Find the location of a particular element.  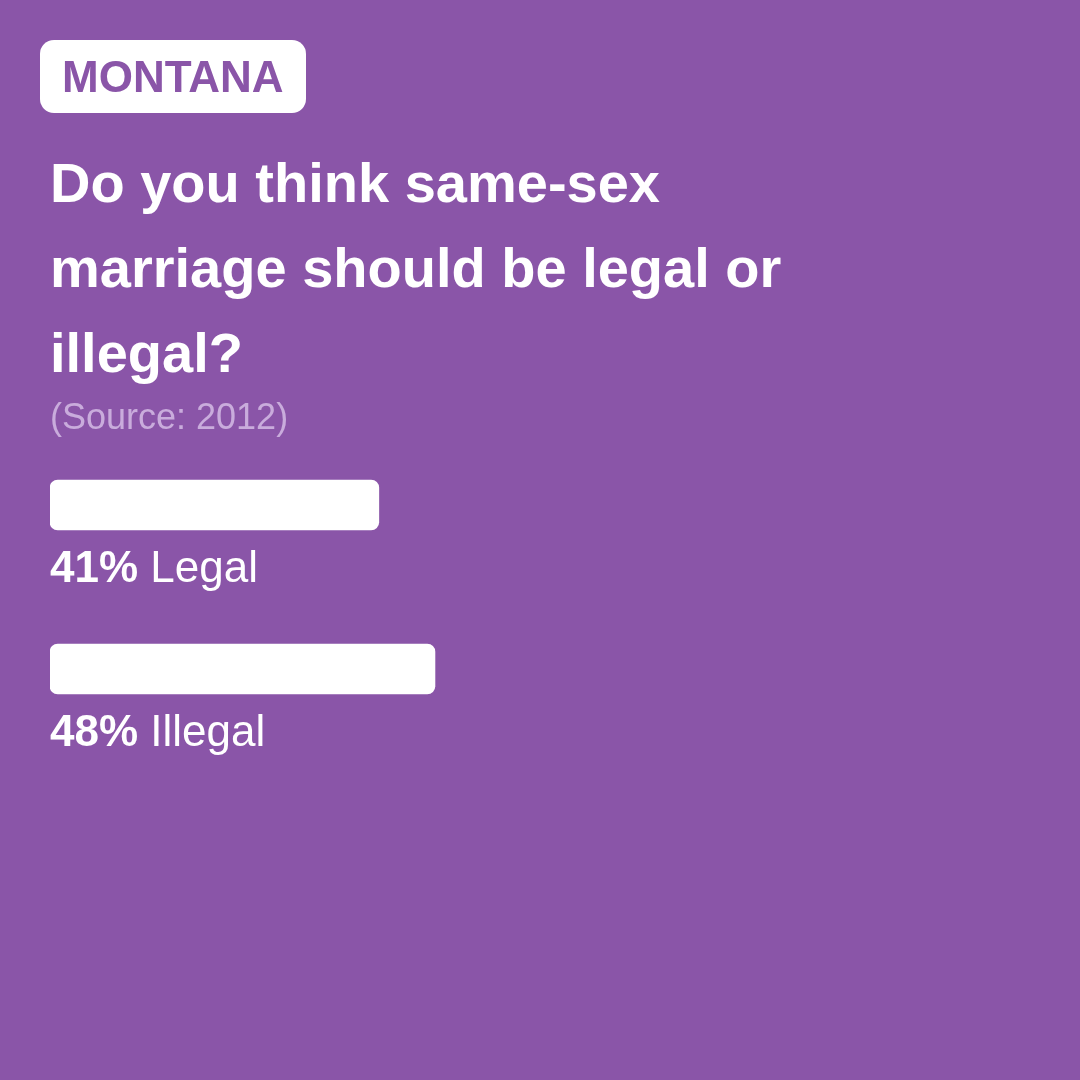

chart-title: Do you think same-sex marriage should be legal or illegal? is located at coordinates (416, 268).